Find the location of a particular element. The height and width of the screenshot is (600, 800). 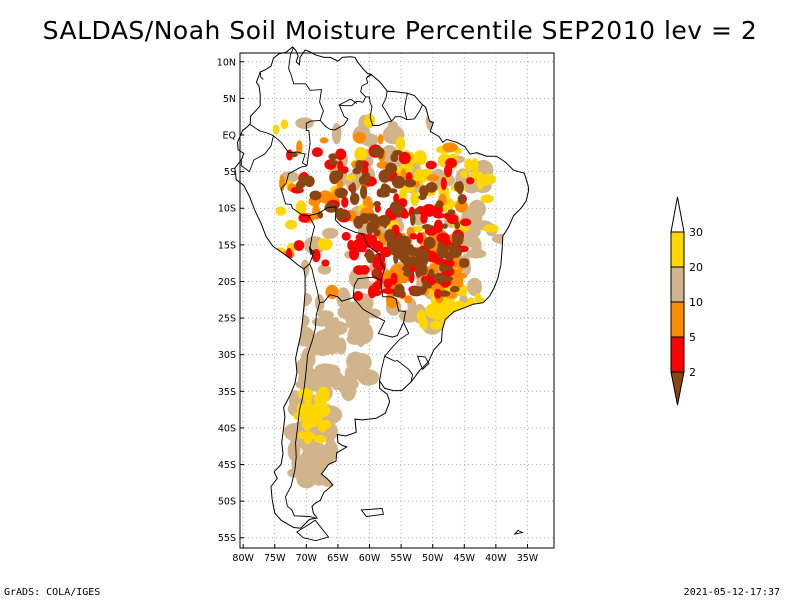

latitude-tick-label: 45S is located at coordinates (227, 465).